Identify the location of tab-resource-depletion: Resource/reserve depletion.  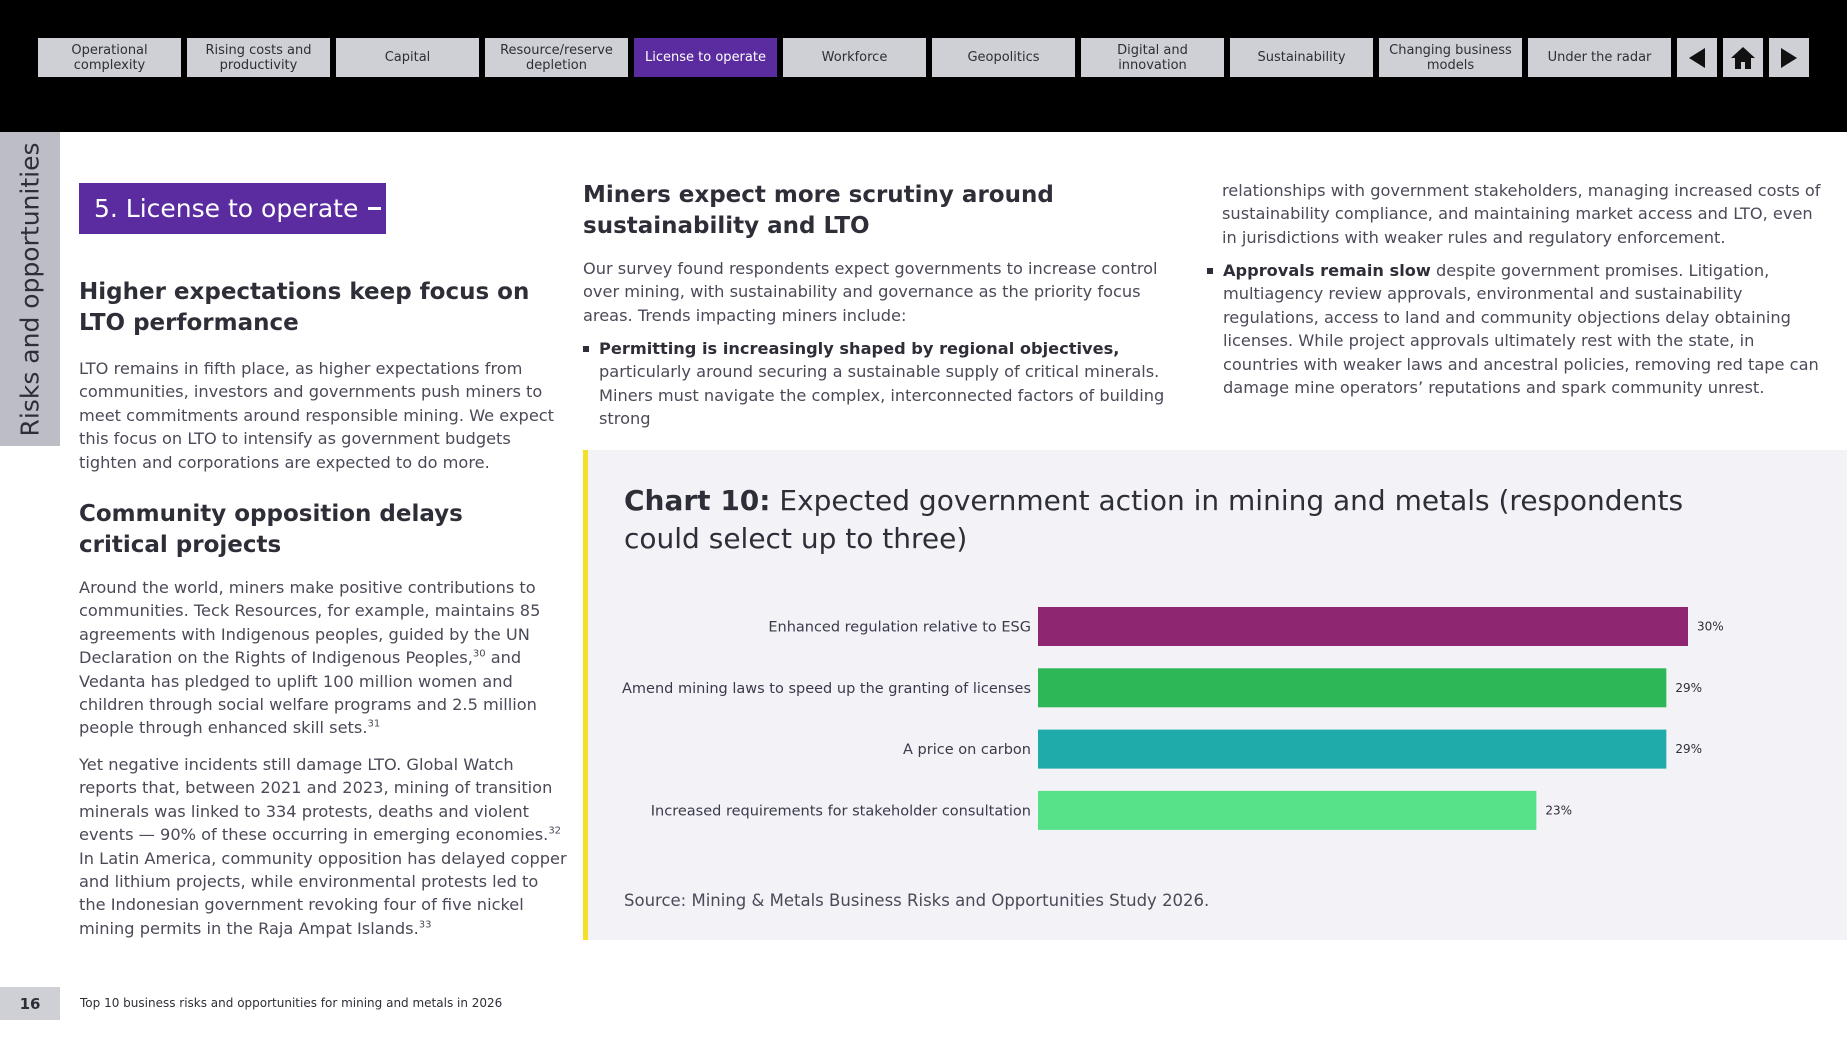
(556, 57).